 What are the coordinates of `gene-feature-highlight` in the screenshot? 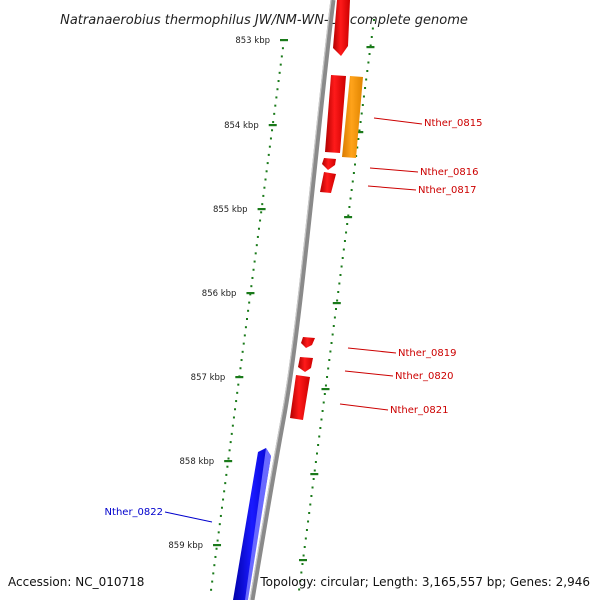 It's located at (258, 524).